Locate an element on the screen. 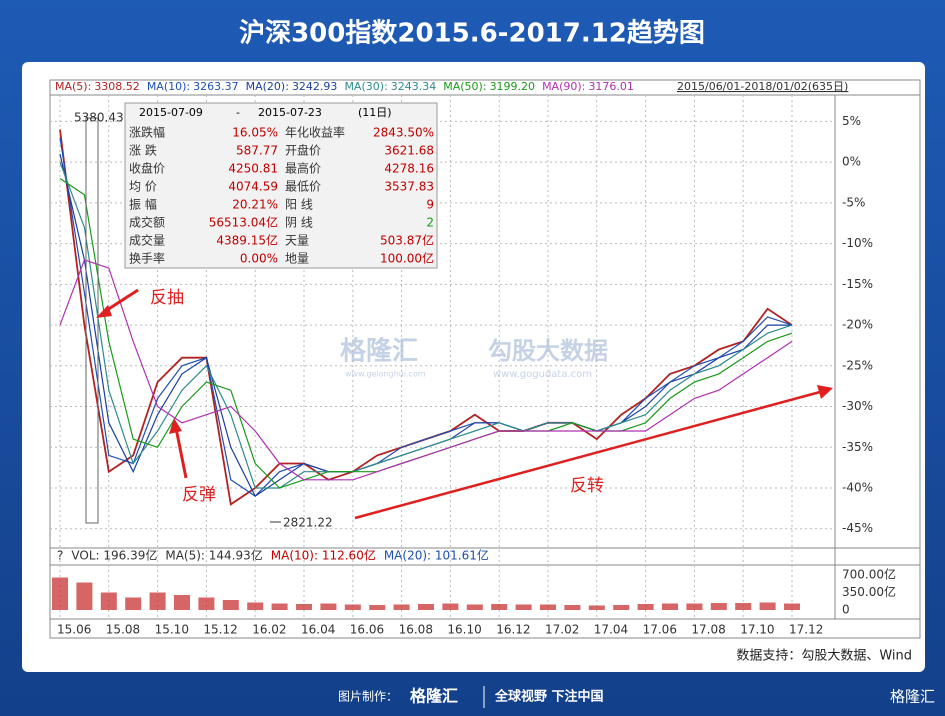  low-label: 2821.22 is located at coordinates (308, 523).